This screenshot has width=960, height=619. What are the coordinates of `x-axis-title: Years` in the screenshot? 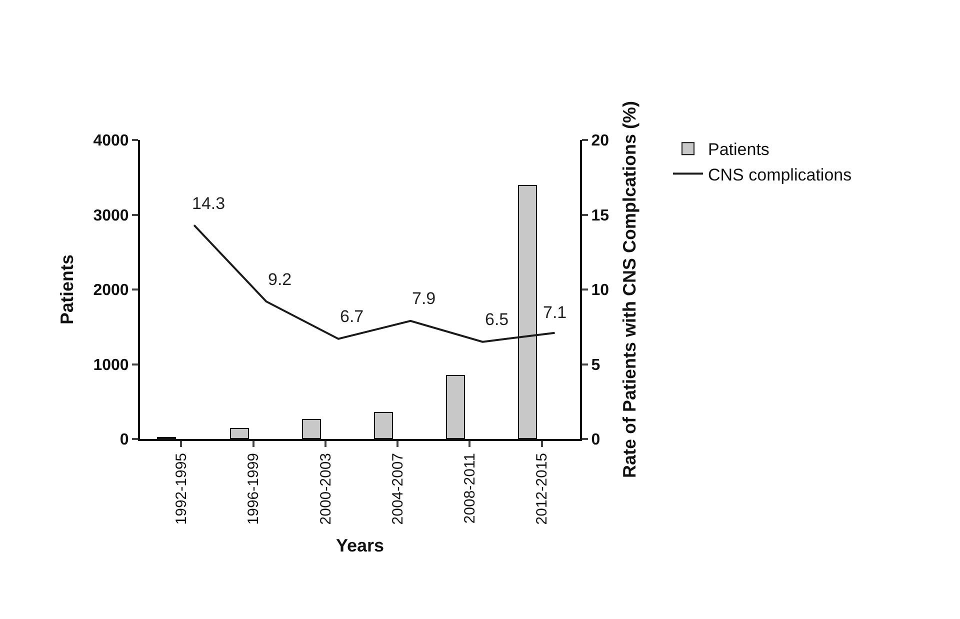 It's located at (360, 545).